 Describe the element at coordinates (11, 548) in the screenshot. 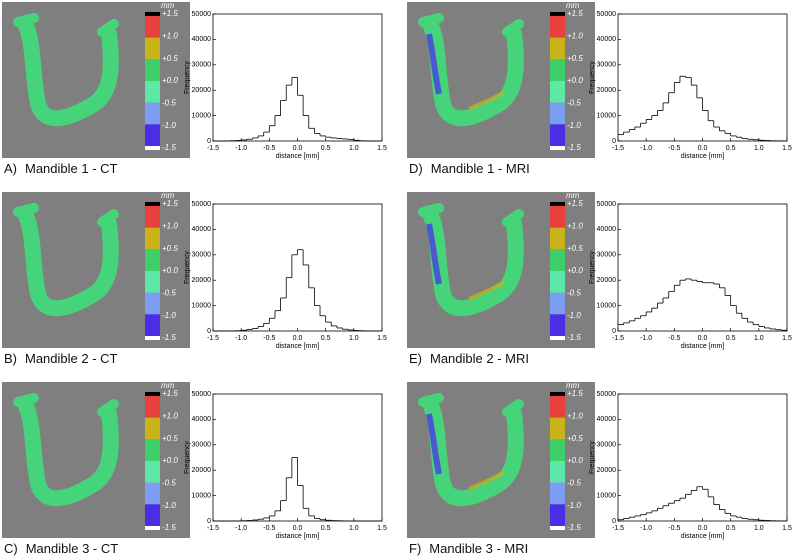

I see `panel-label: C)` at that location.